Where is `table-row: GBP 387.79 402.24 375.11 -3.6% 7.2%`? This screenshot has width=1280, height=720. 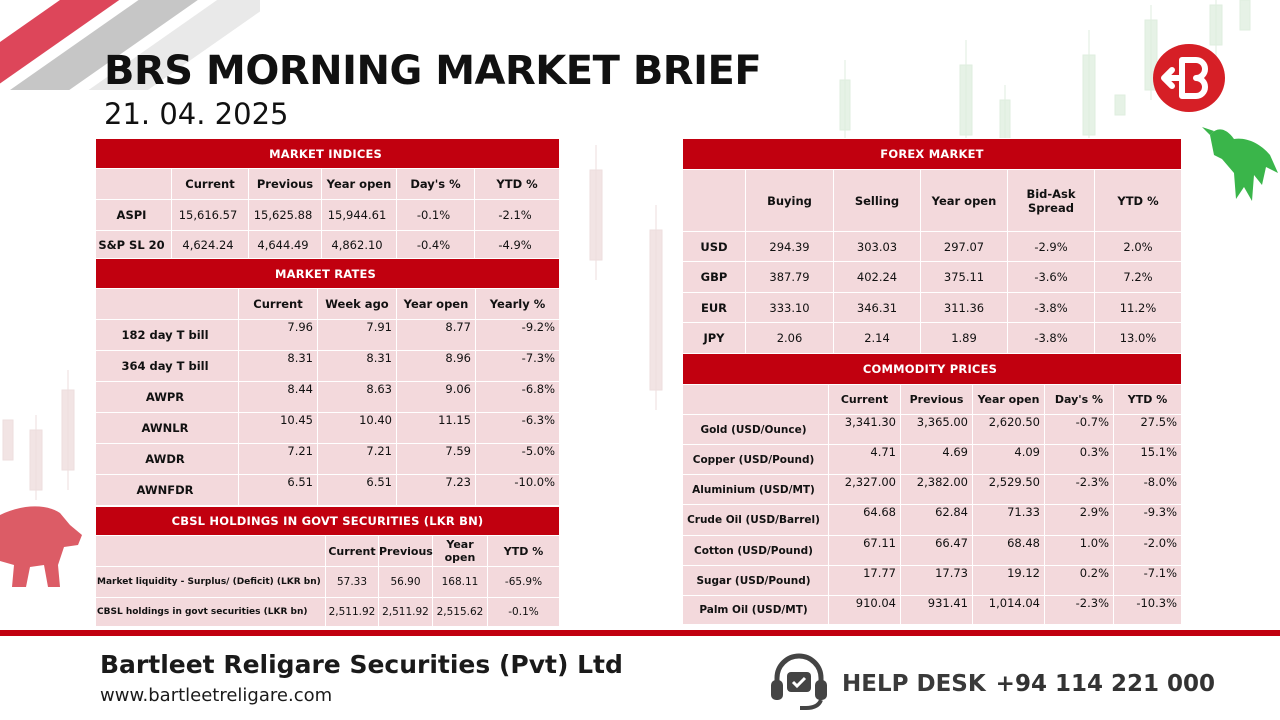 table-row: GBP 387.79 402.24 375.11 -3.6% 7.2% is located at coordinates (932, 277).